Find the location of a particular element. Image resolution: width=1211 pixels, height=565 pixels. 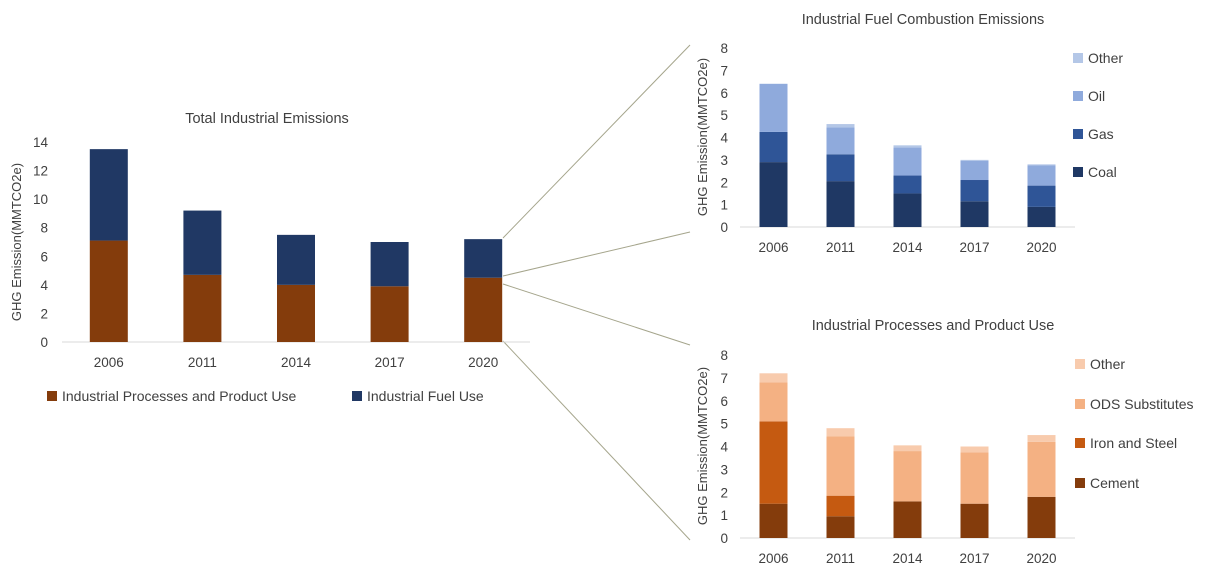

bar-cement-2020 is located at coordinates (1041, 517).